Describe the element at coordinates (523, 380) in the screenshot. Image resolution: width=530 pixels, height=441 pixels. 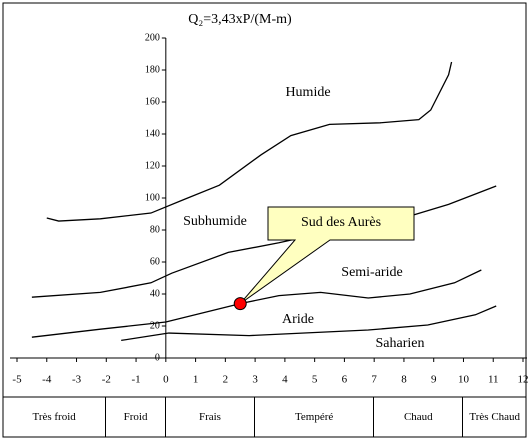
I see `x-tick-label: 12` at that location.